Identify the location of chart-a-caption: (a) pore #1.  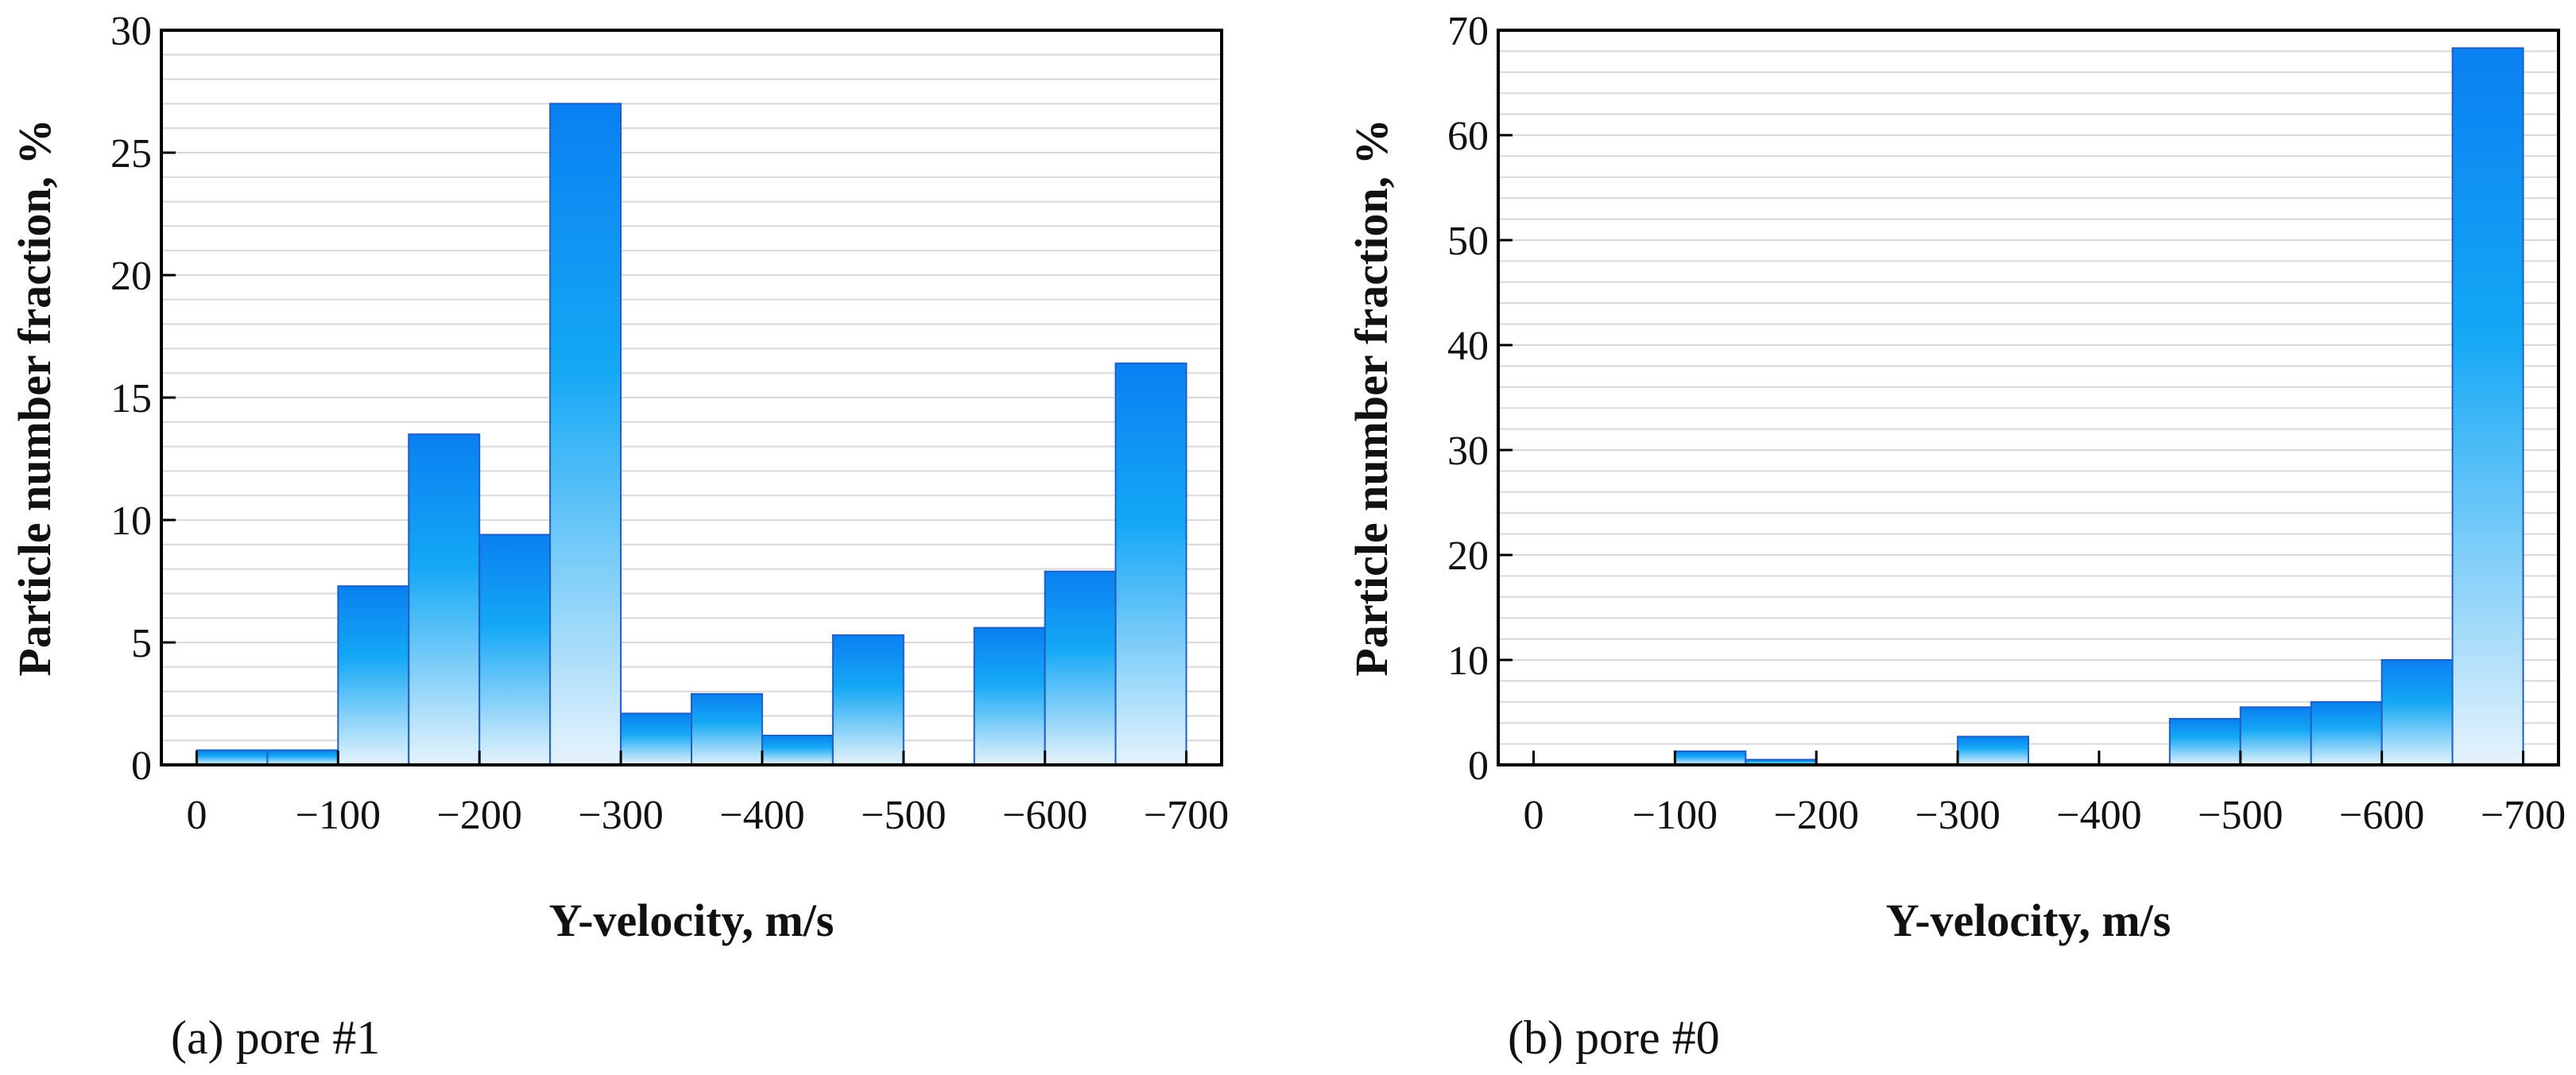
(275, 1037).